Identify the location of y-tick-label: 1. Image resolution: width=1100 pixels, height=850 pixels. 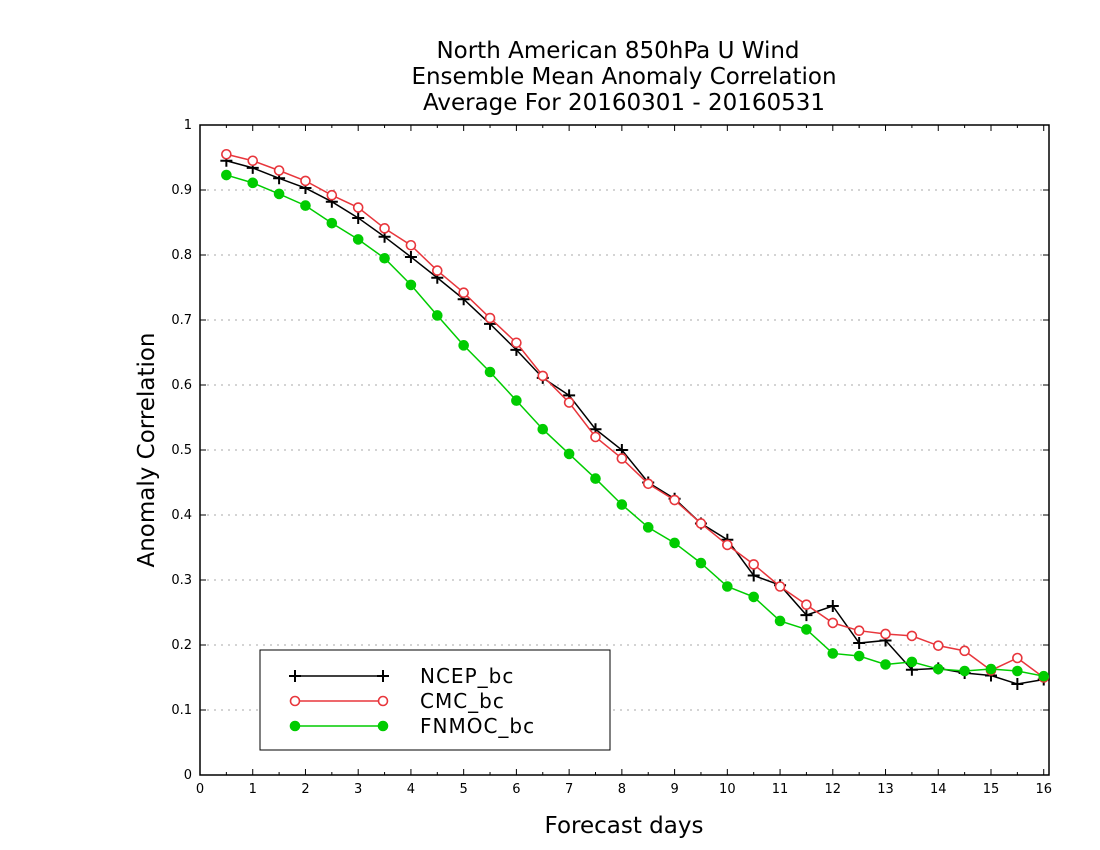
(188, 125).